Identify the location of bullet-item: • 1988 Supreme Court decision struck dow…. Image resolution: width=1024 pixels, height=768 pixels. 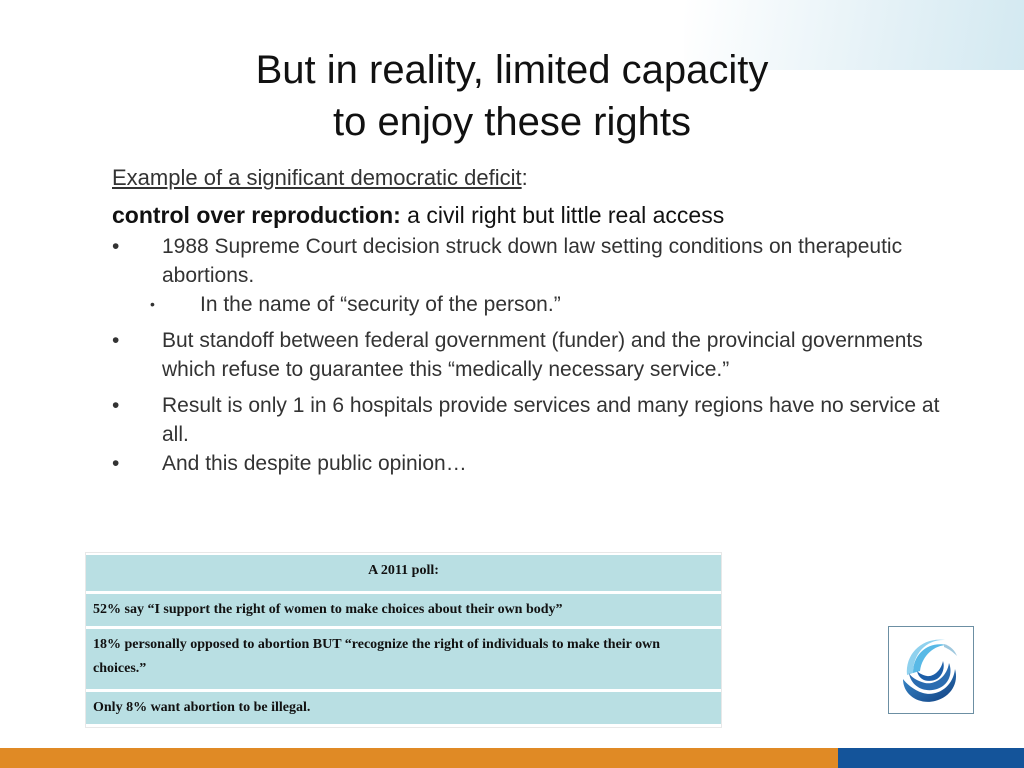
(527, 261).